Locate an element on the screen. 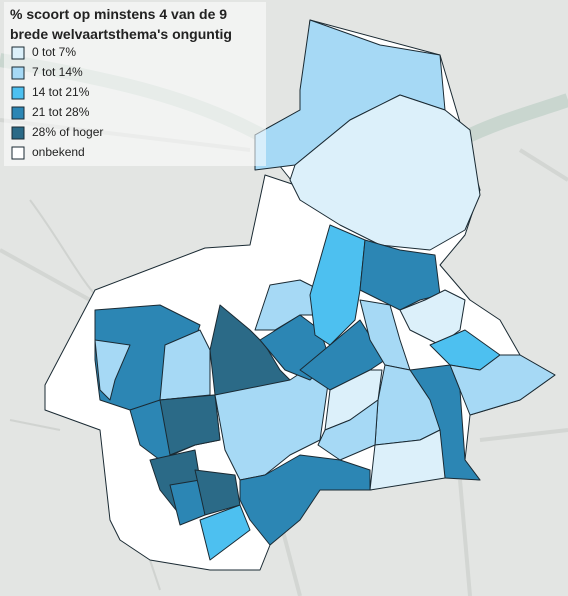 The image size is (568, 596). legend-label: onbekend is located at coordinates (58, 152).